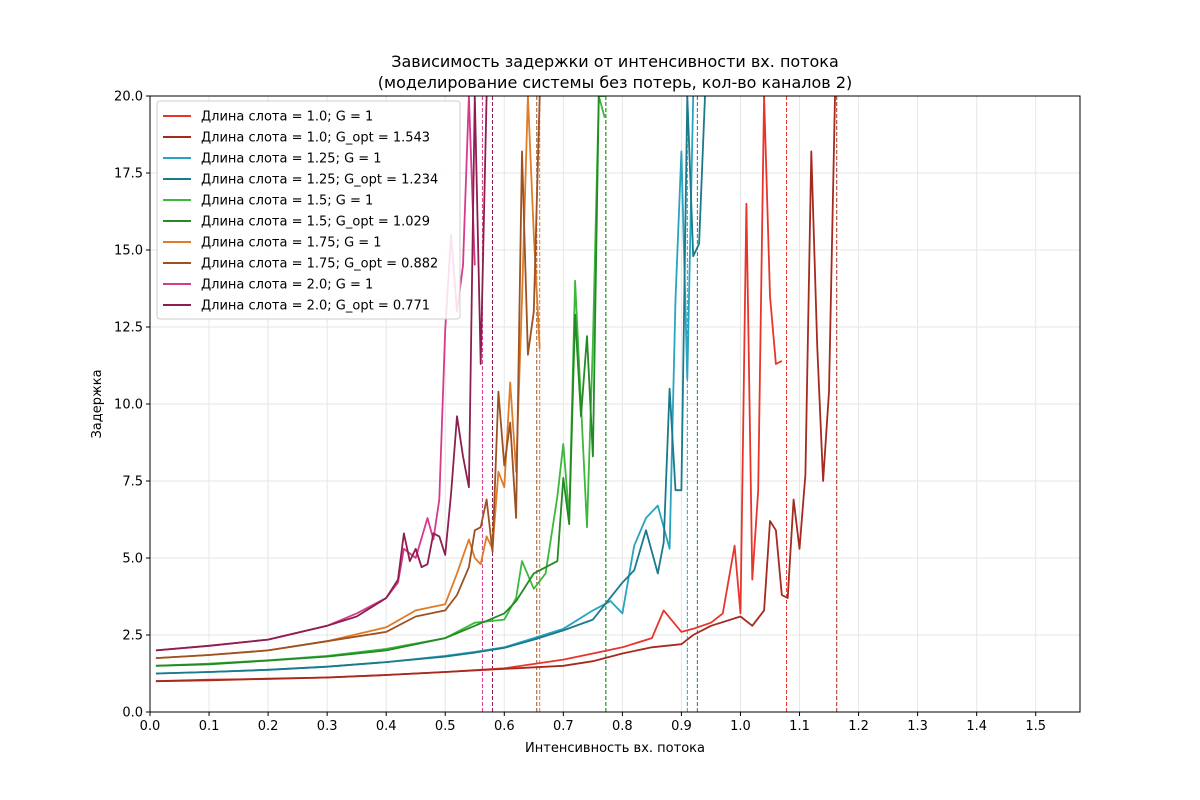  Describe the element at coordinates (799, 726) in the screenshot. I see `x-tick-label: 1.1` at that location.